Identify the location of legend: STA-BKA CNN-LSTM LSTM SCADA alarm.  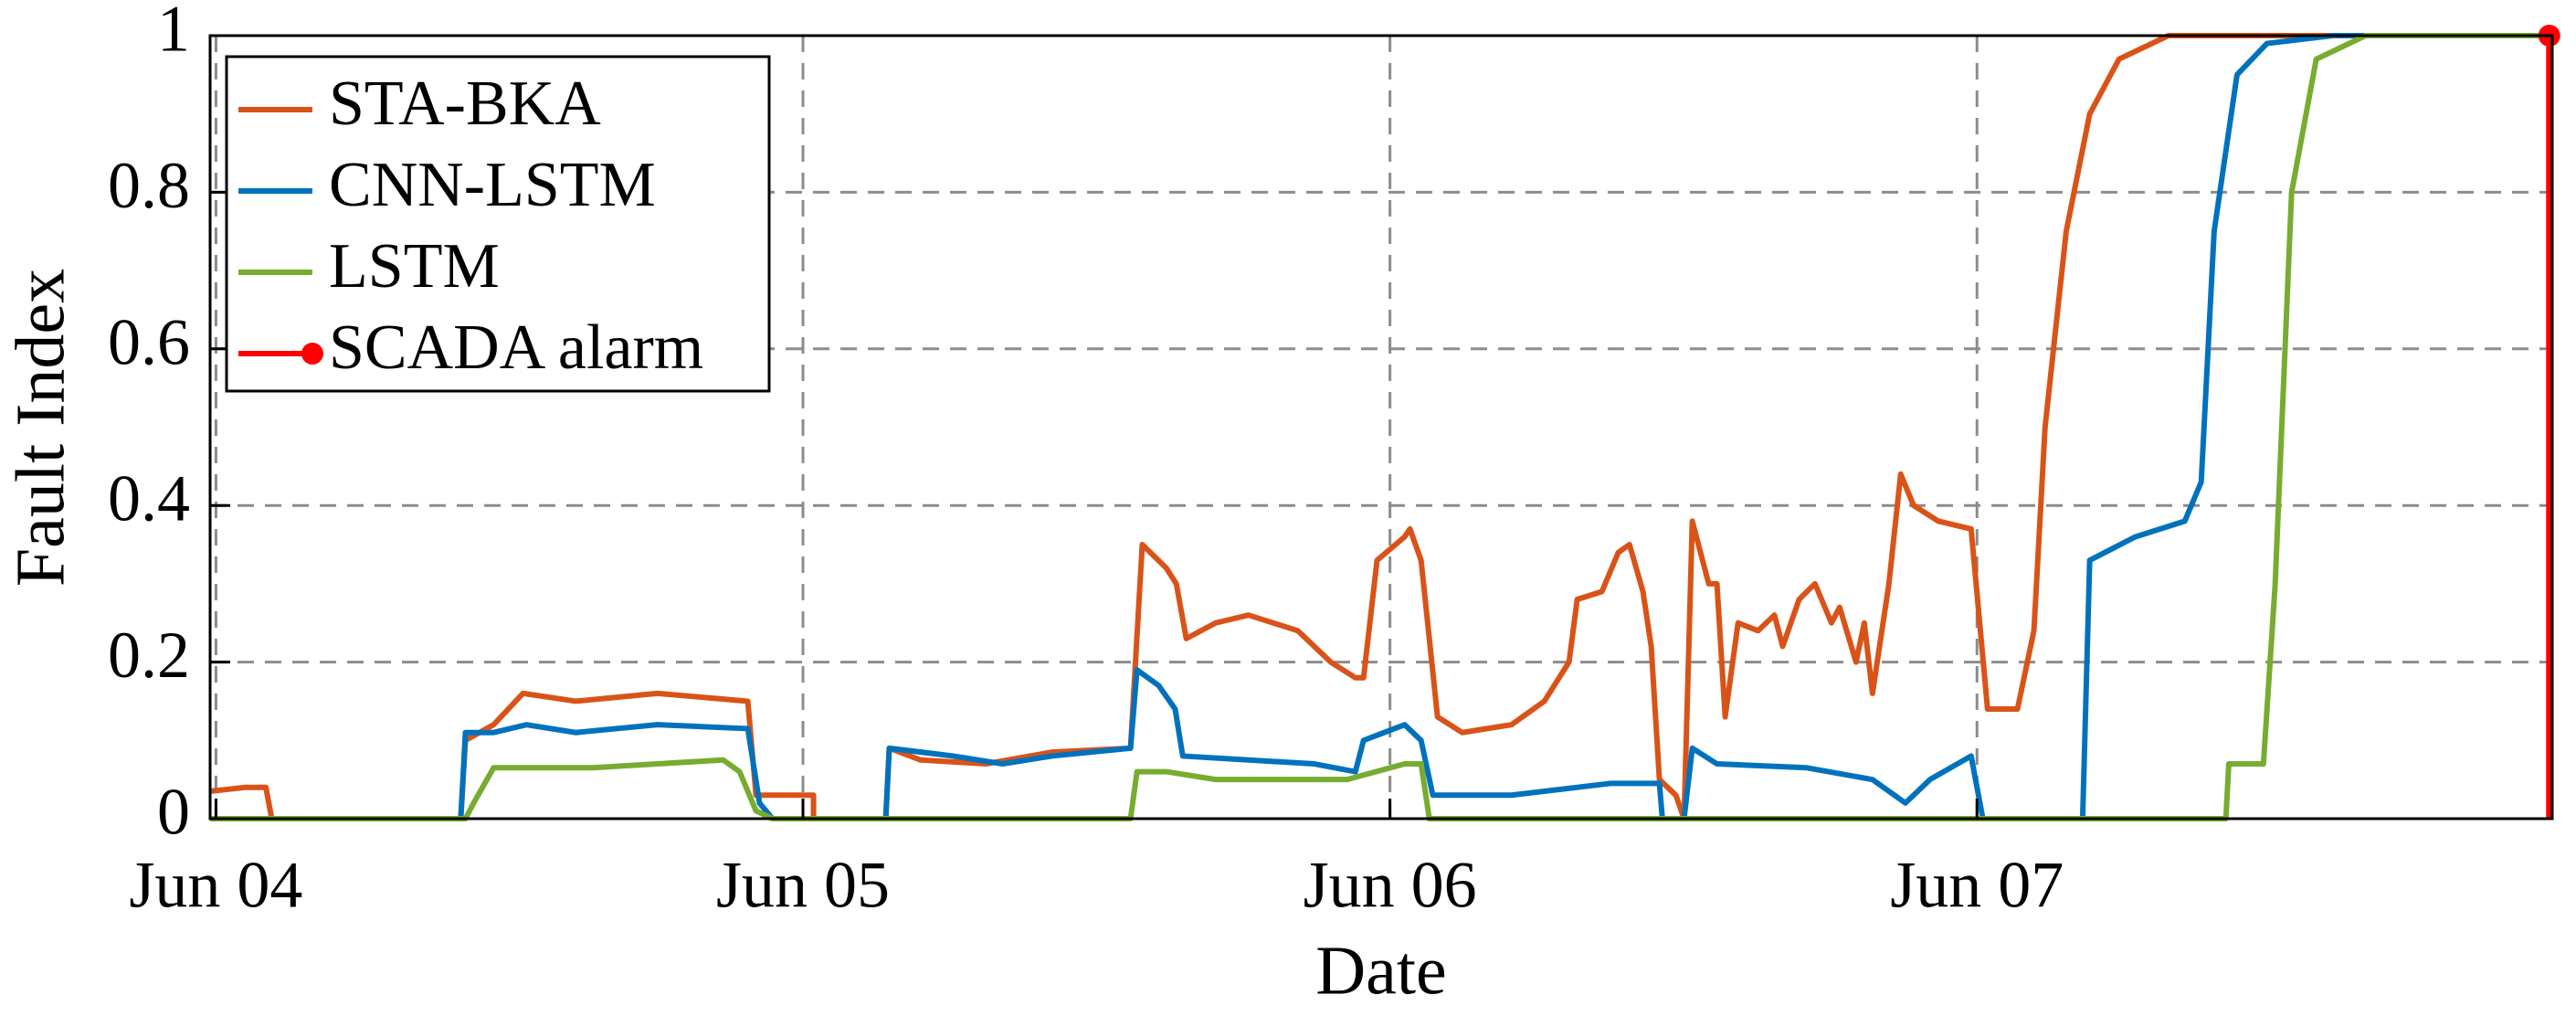
(498, 224).